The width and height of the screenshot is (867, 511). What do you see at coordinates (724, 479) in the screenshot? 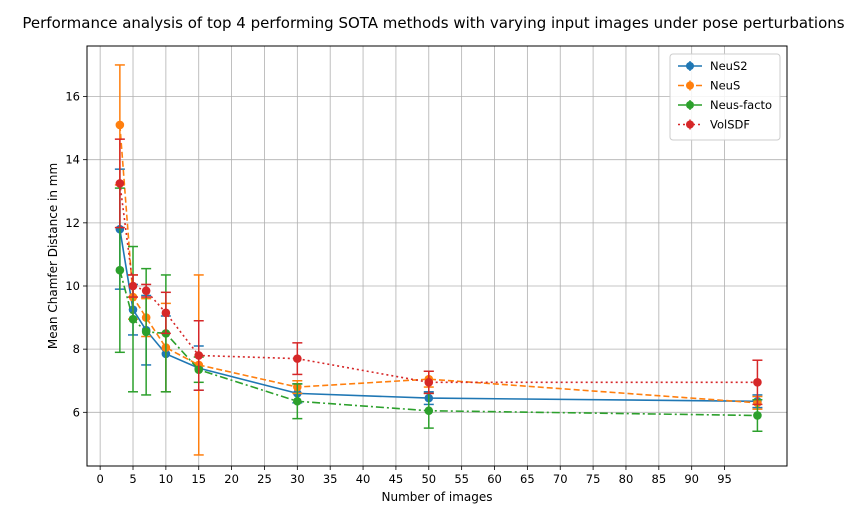
I see `x-tick-label: 95` at bounding box center [724, 479].